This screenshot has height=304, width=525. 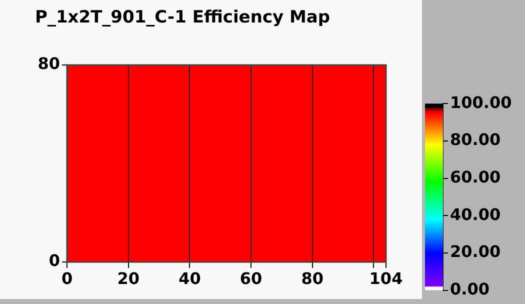 I want to click on color-bar-label: 100.00, so click(x=481, y=102).